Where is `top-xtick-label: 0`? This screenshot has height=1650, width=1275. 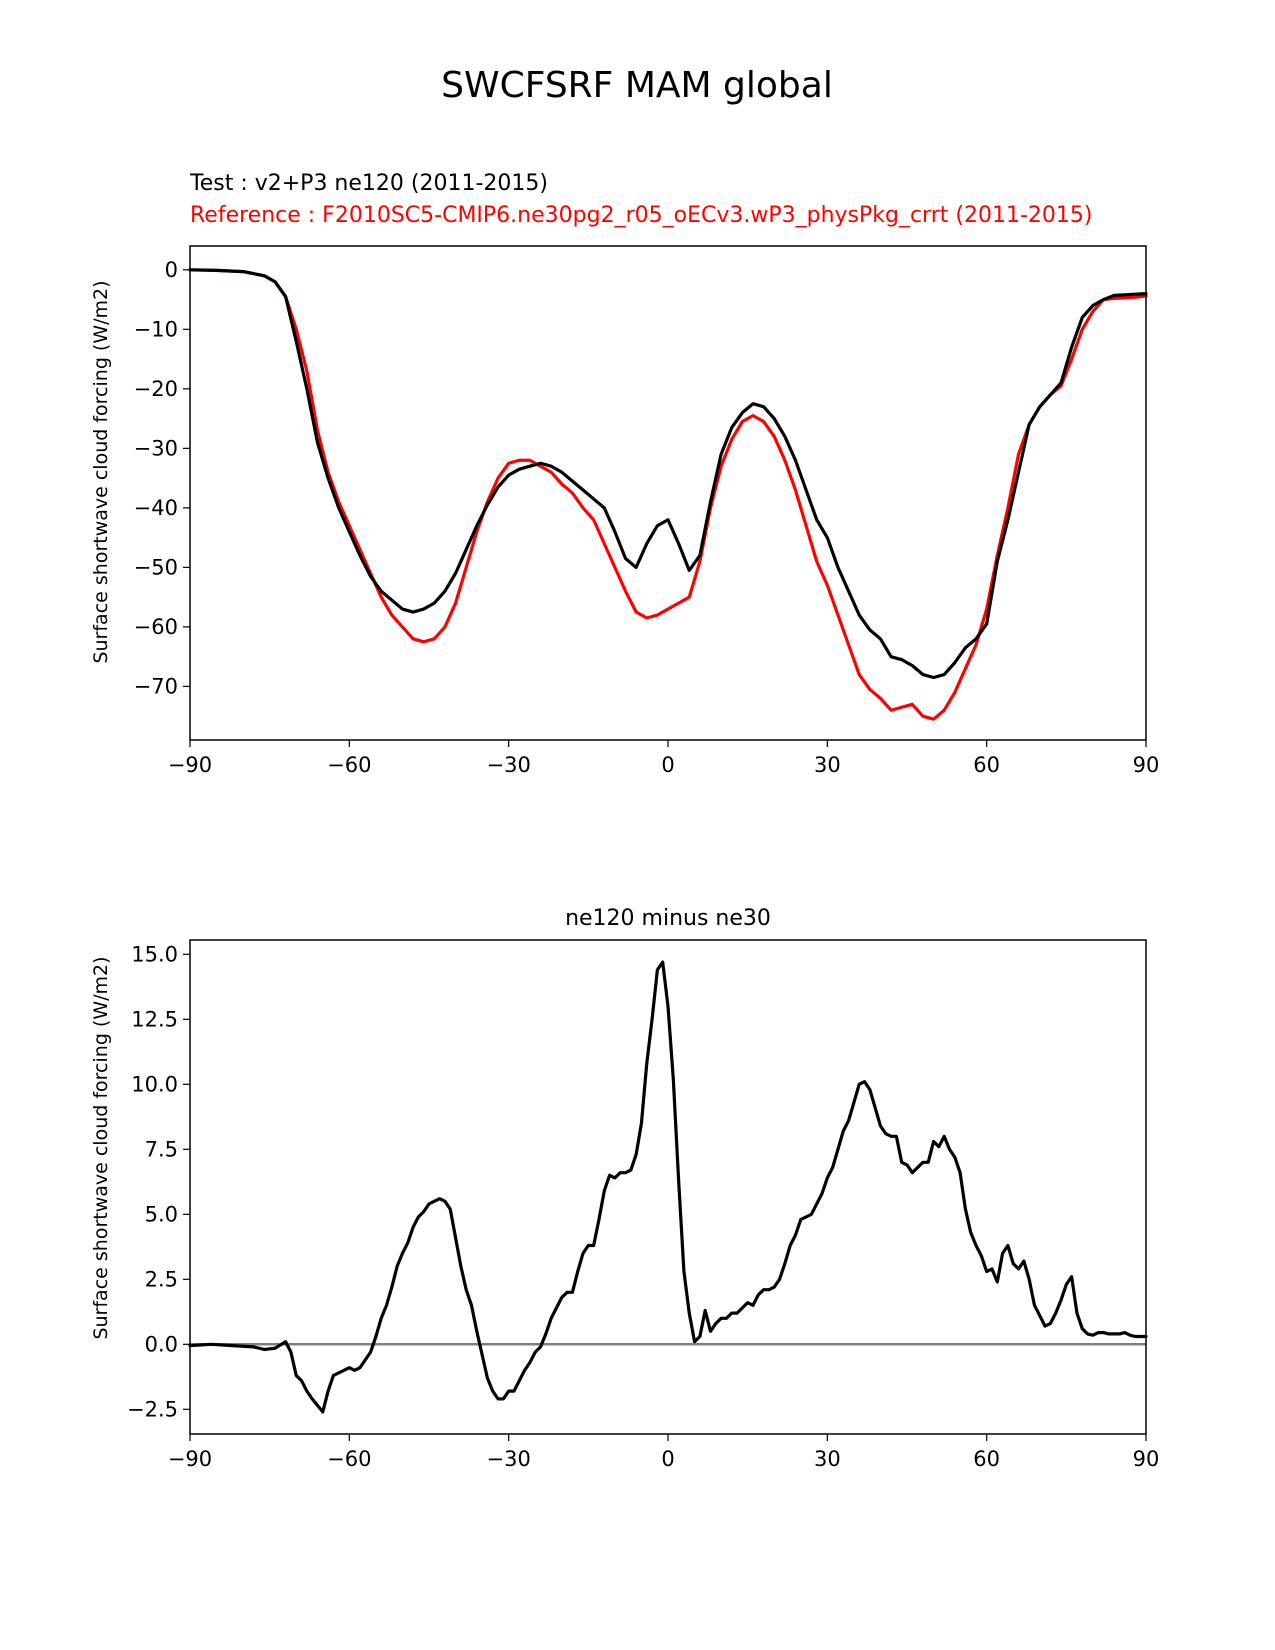 top-xtick-label: 0 is located at coordinates (667, 765).